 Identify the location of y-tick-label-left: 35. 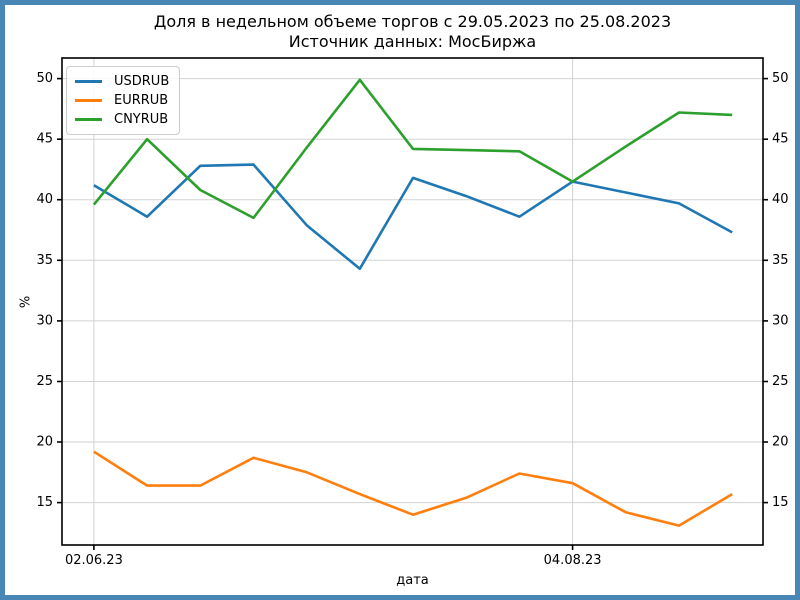
(44, 260).